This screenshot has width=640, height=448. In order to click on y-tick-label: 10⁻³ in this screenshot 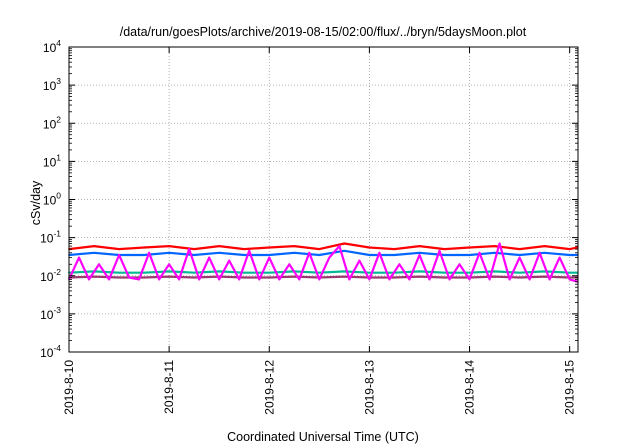, I will do `click(50, 313)`.